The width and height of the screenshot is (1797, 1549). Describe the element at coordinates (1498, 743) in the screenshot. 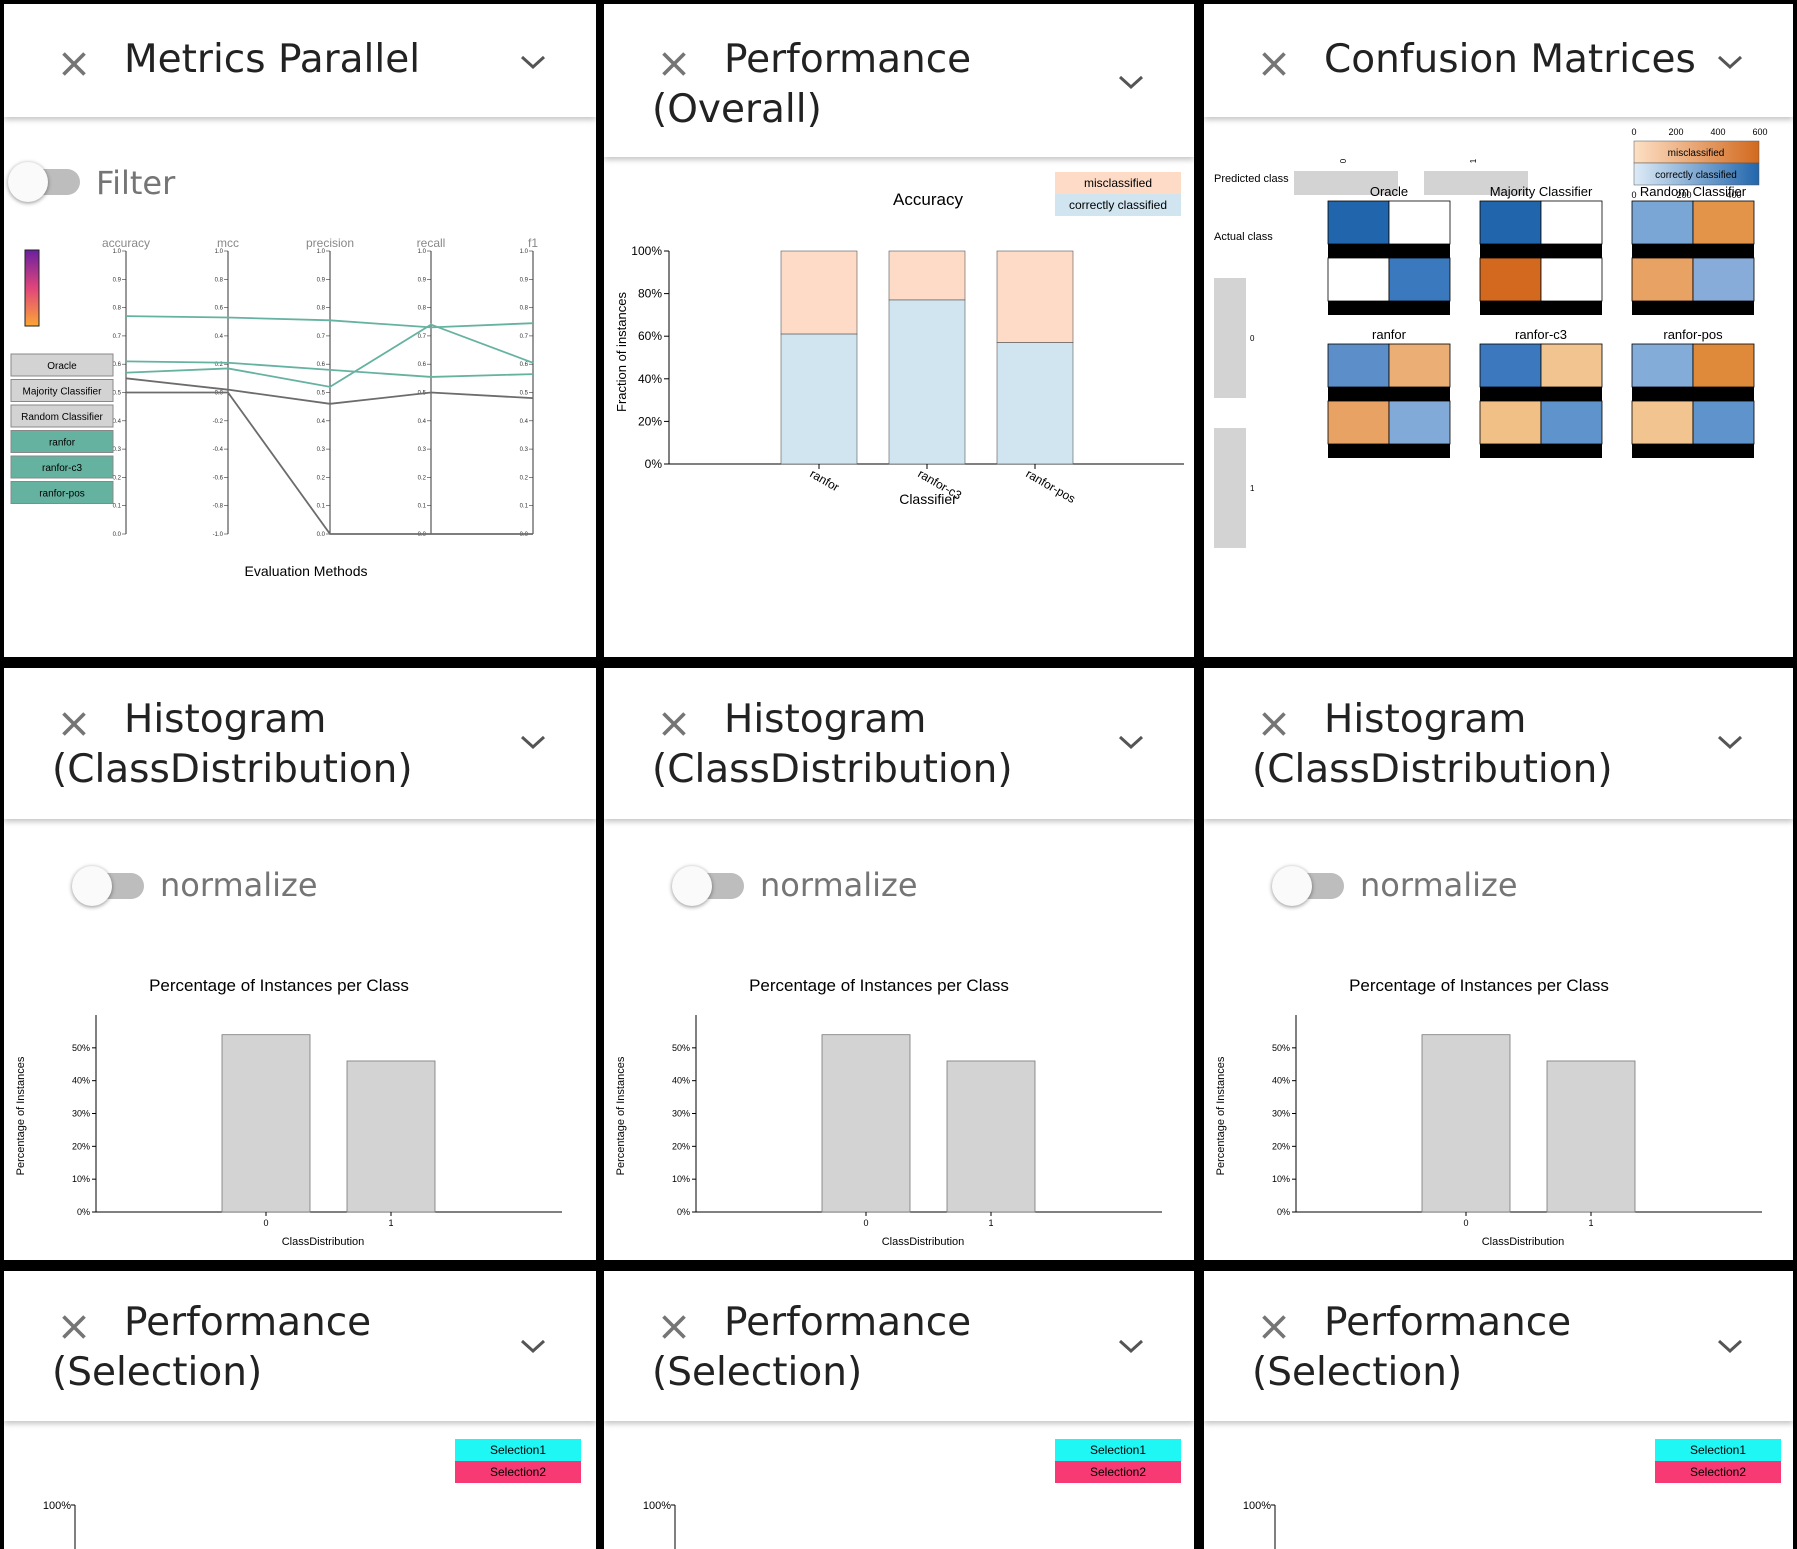

I see `panel-header: Histogram (ClassDistribution)` at that location.